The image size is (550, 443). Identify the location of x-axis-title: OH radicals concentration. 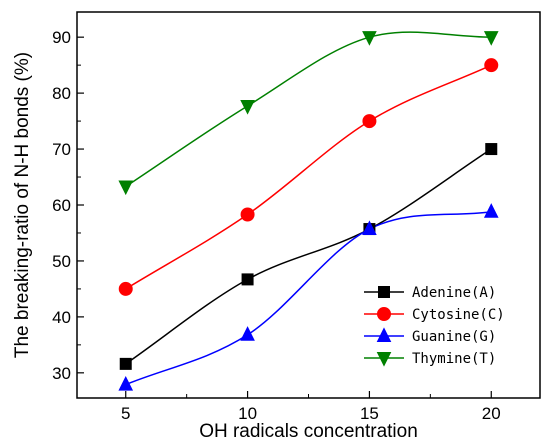
(308, 431).